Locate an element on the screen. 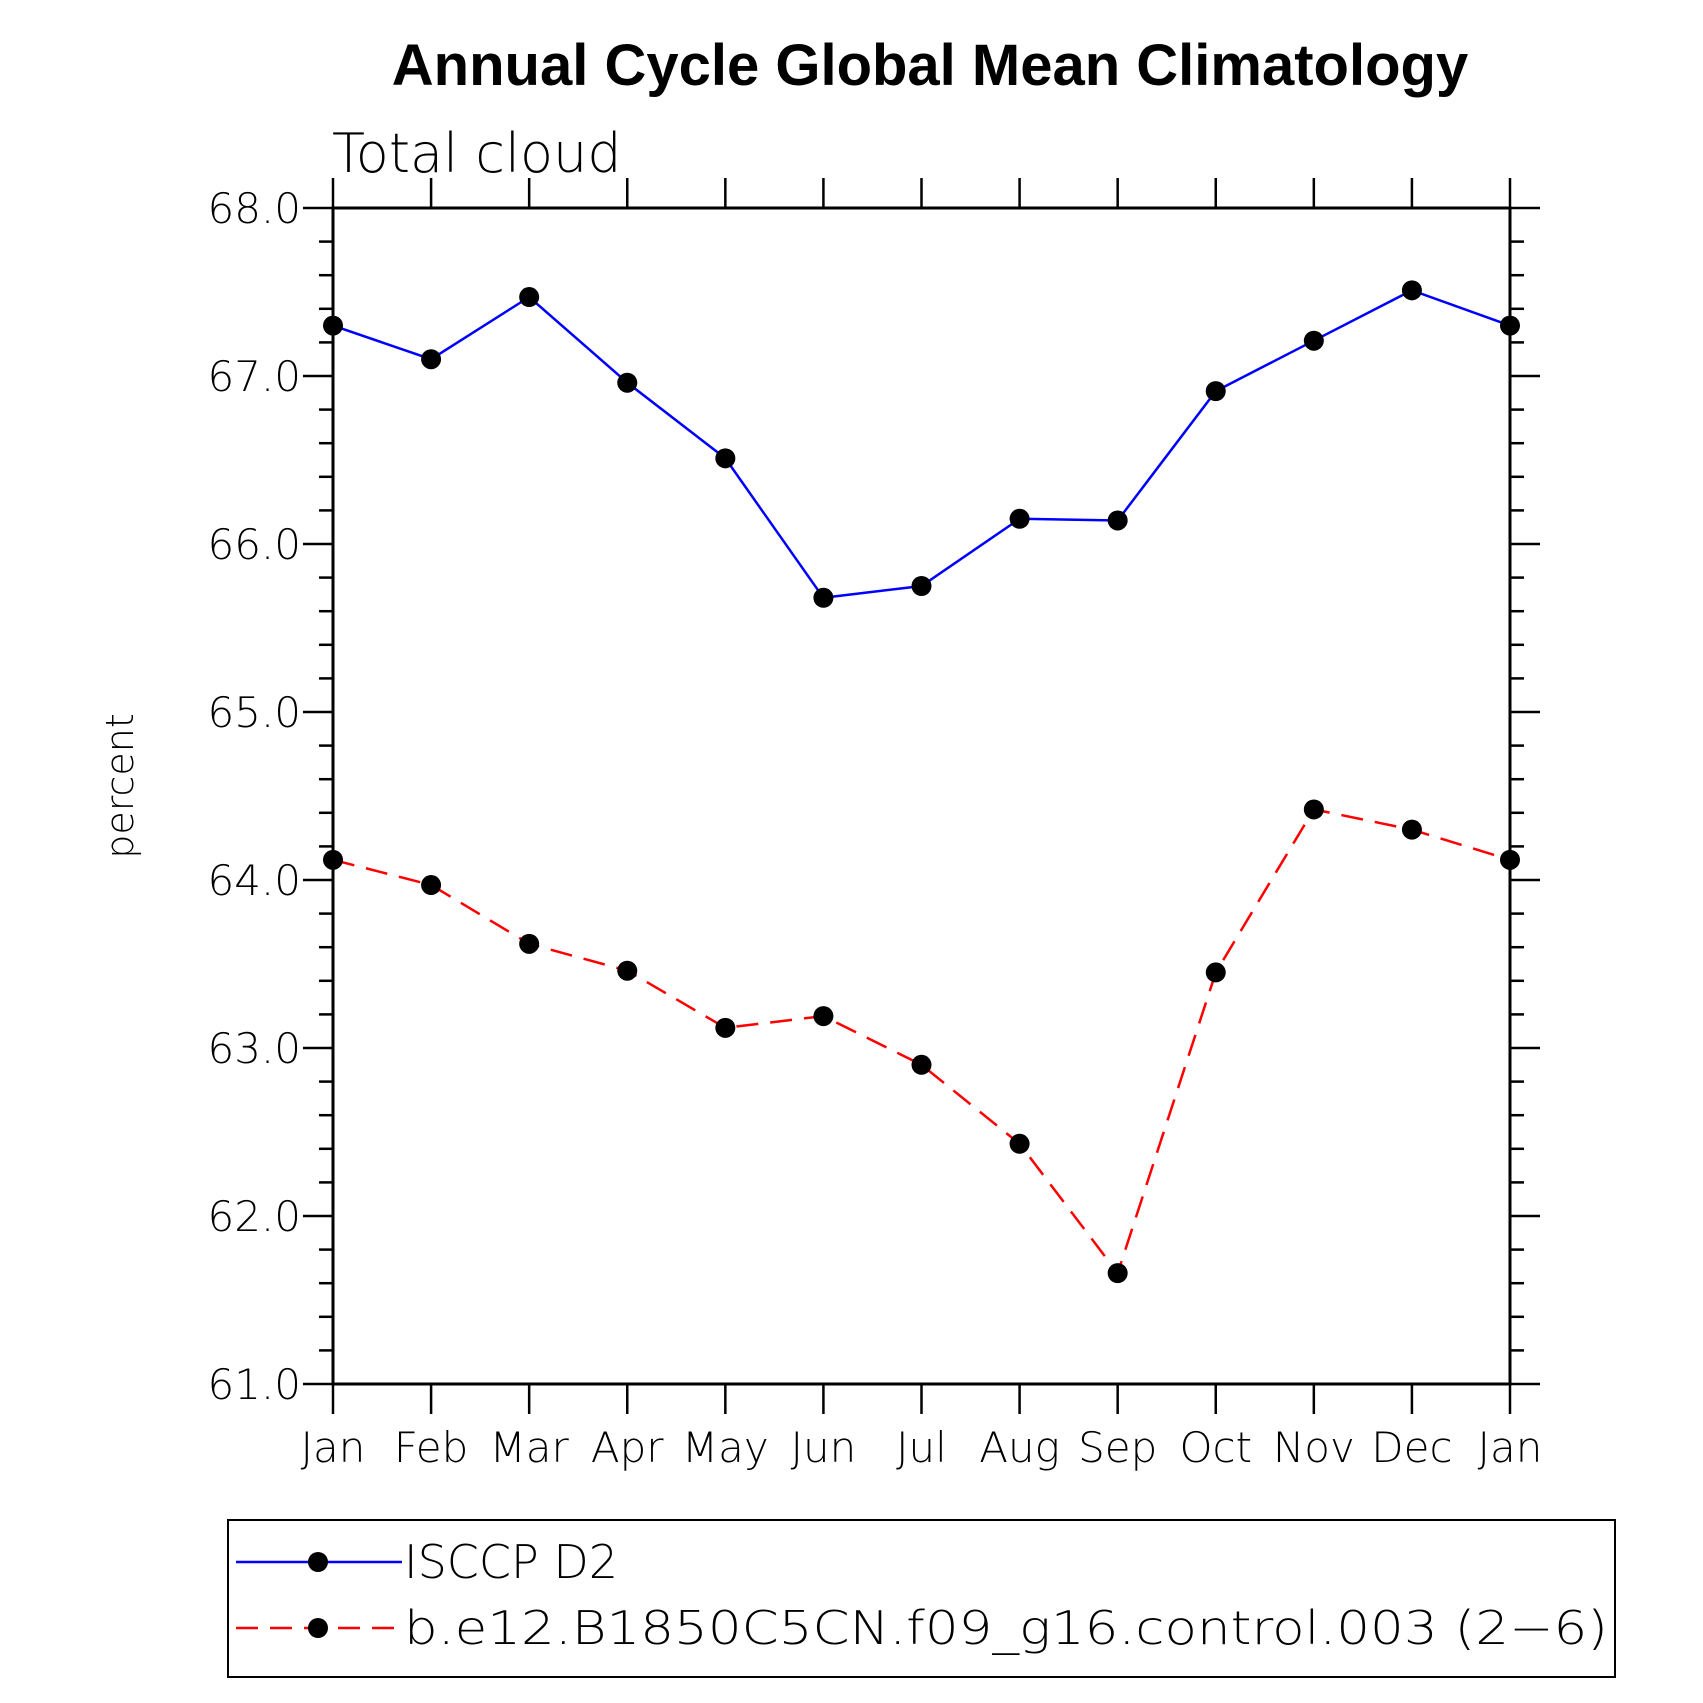 This screenshot has width=1703, height=1703. y-tick-label: 67.0 is located at coordinates (254, 376).